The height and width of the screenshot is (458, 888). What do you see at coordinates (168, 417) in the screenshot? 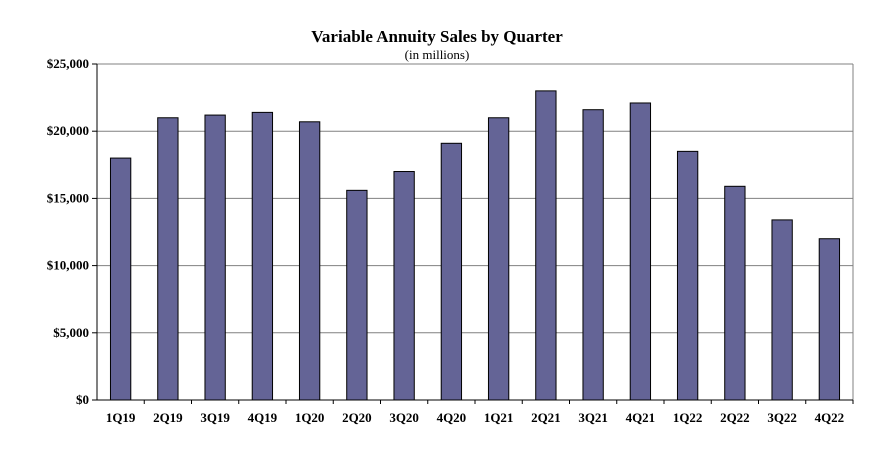
I see `x-tick-label: 2Q19` at bounding box center [168, 417].